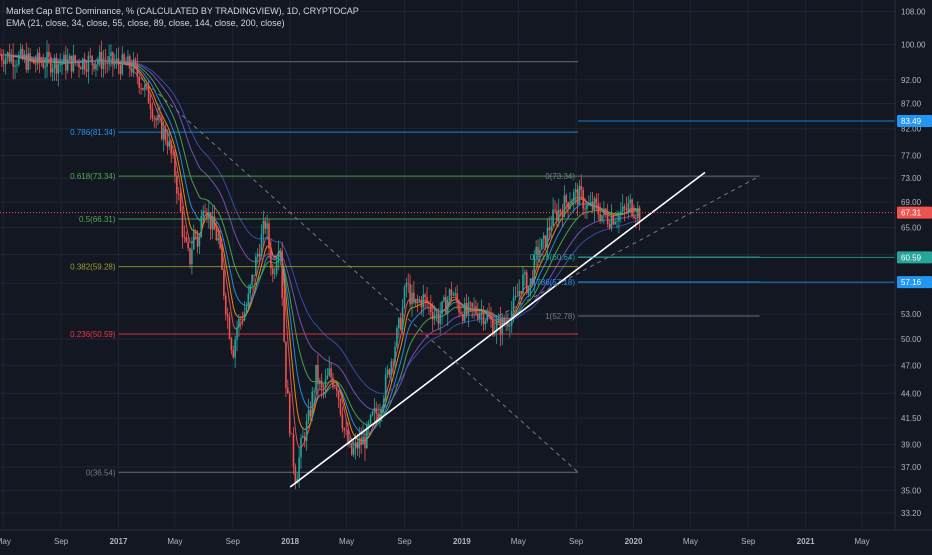 The image size is (932, 555). Describe the element at coordinates (290, 541) in the screenshot. I see `x-tick-label: 2018` at that location.